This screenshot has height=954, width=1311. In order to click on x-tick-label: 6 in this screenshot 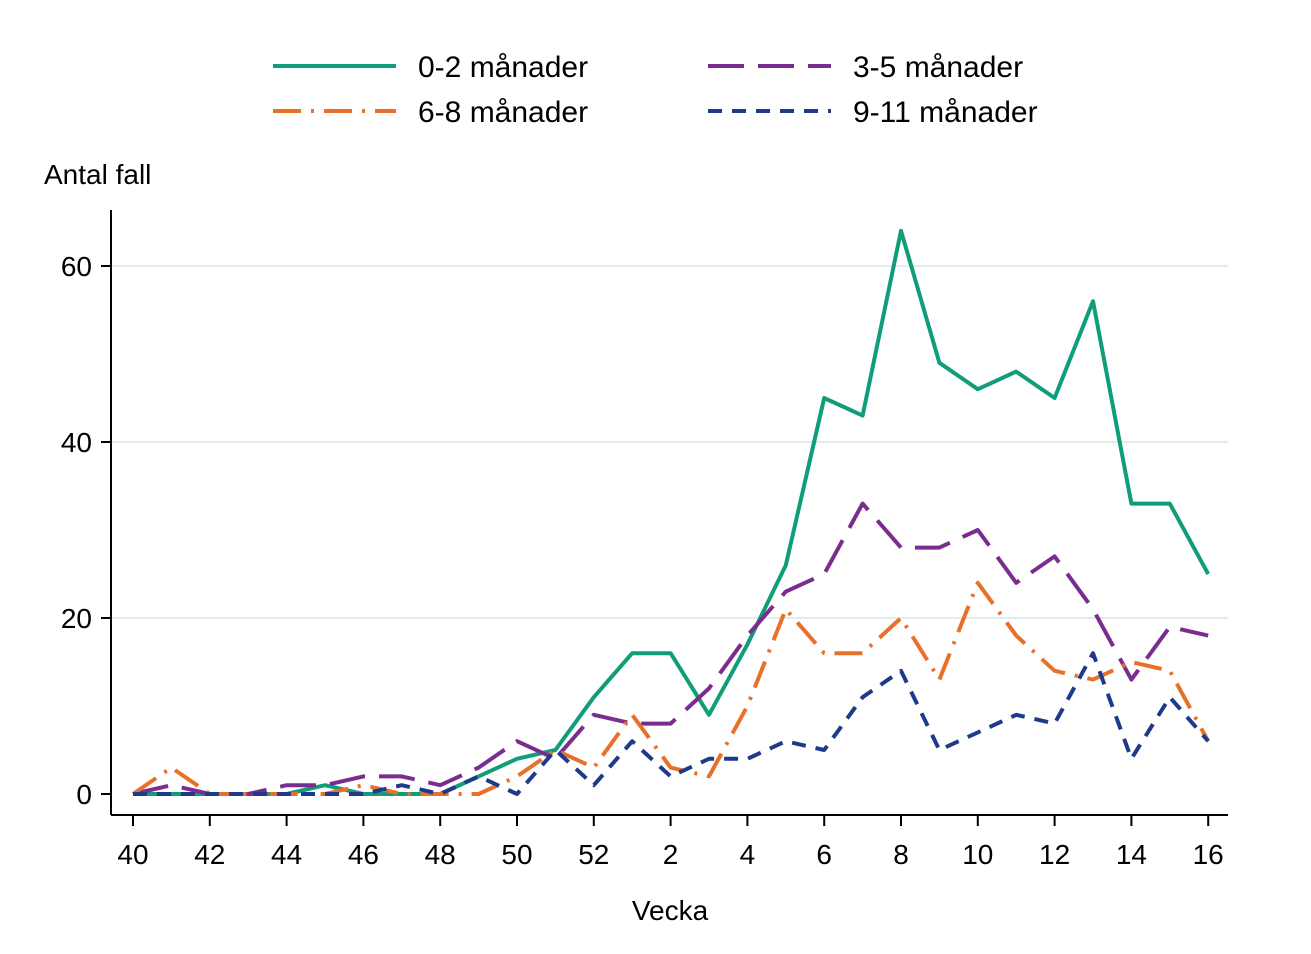, I will do `click(824, 854)`.